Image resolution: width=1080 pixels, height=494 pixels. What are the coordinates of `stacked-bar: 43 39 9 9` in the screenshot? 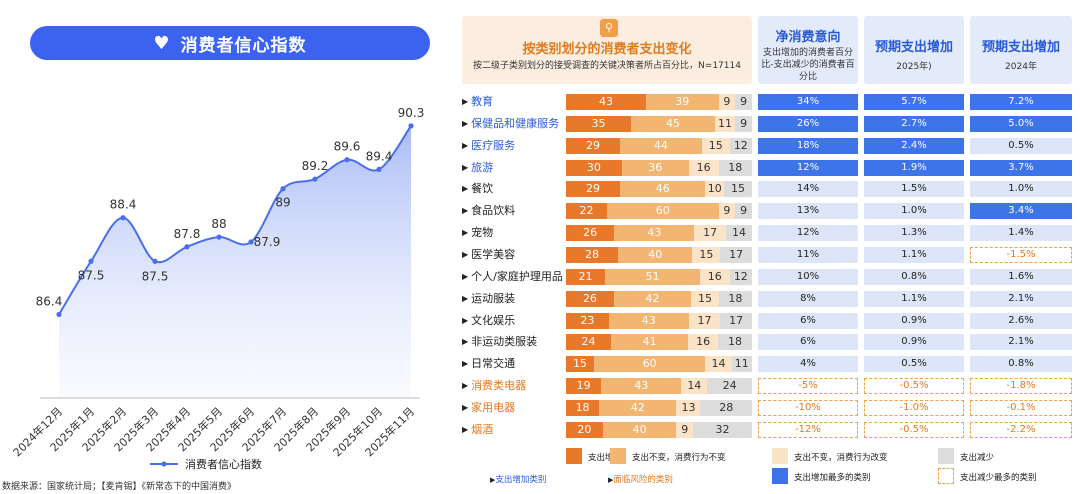 It's located at (659, 102).